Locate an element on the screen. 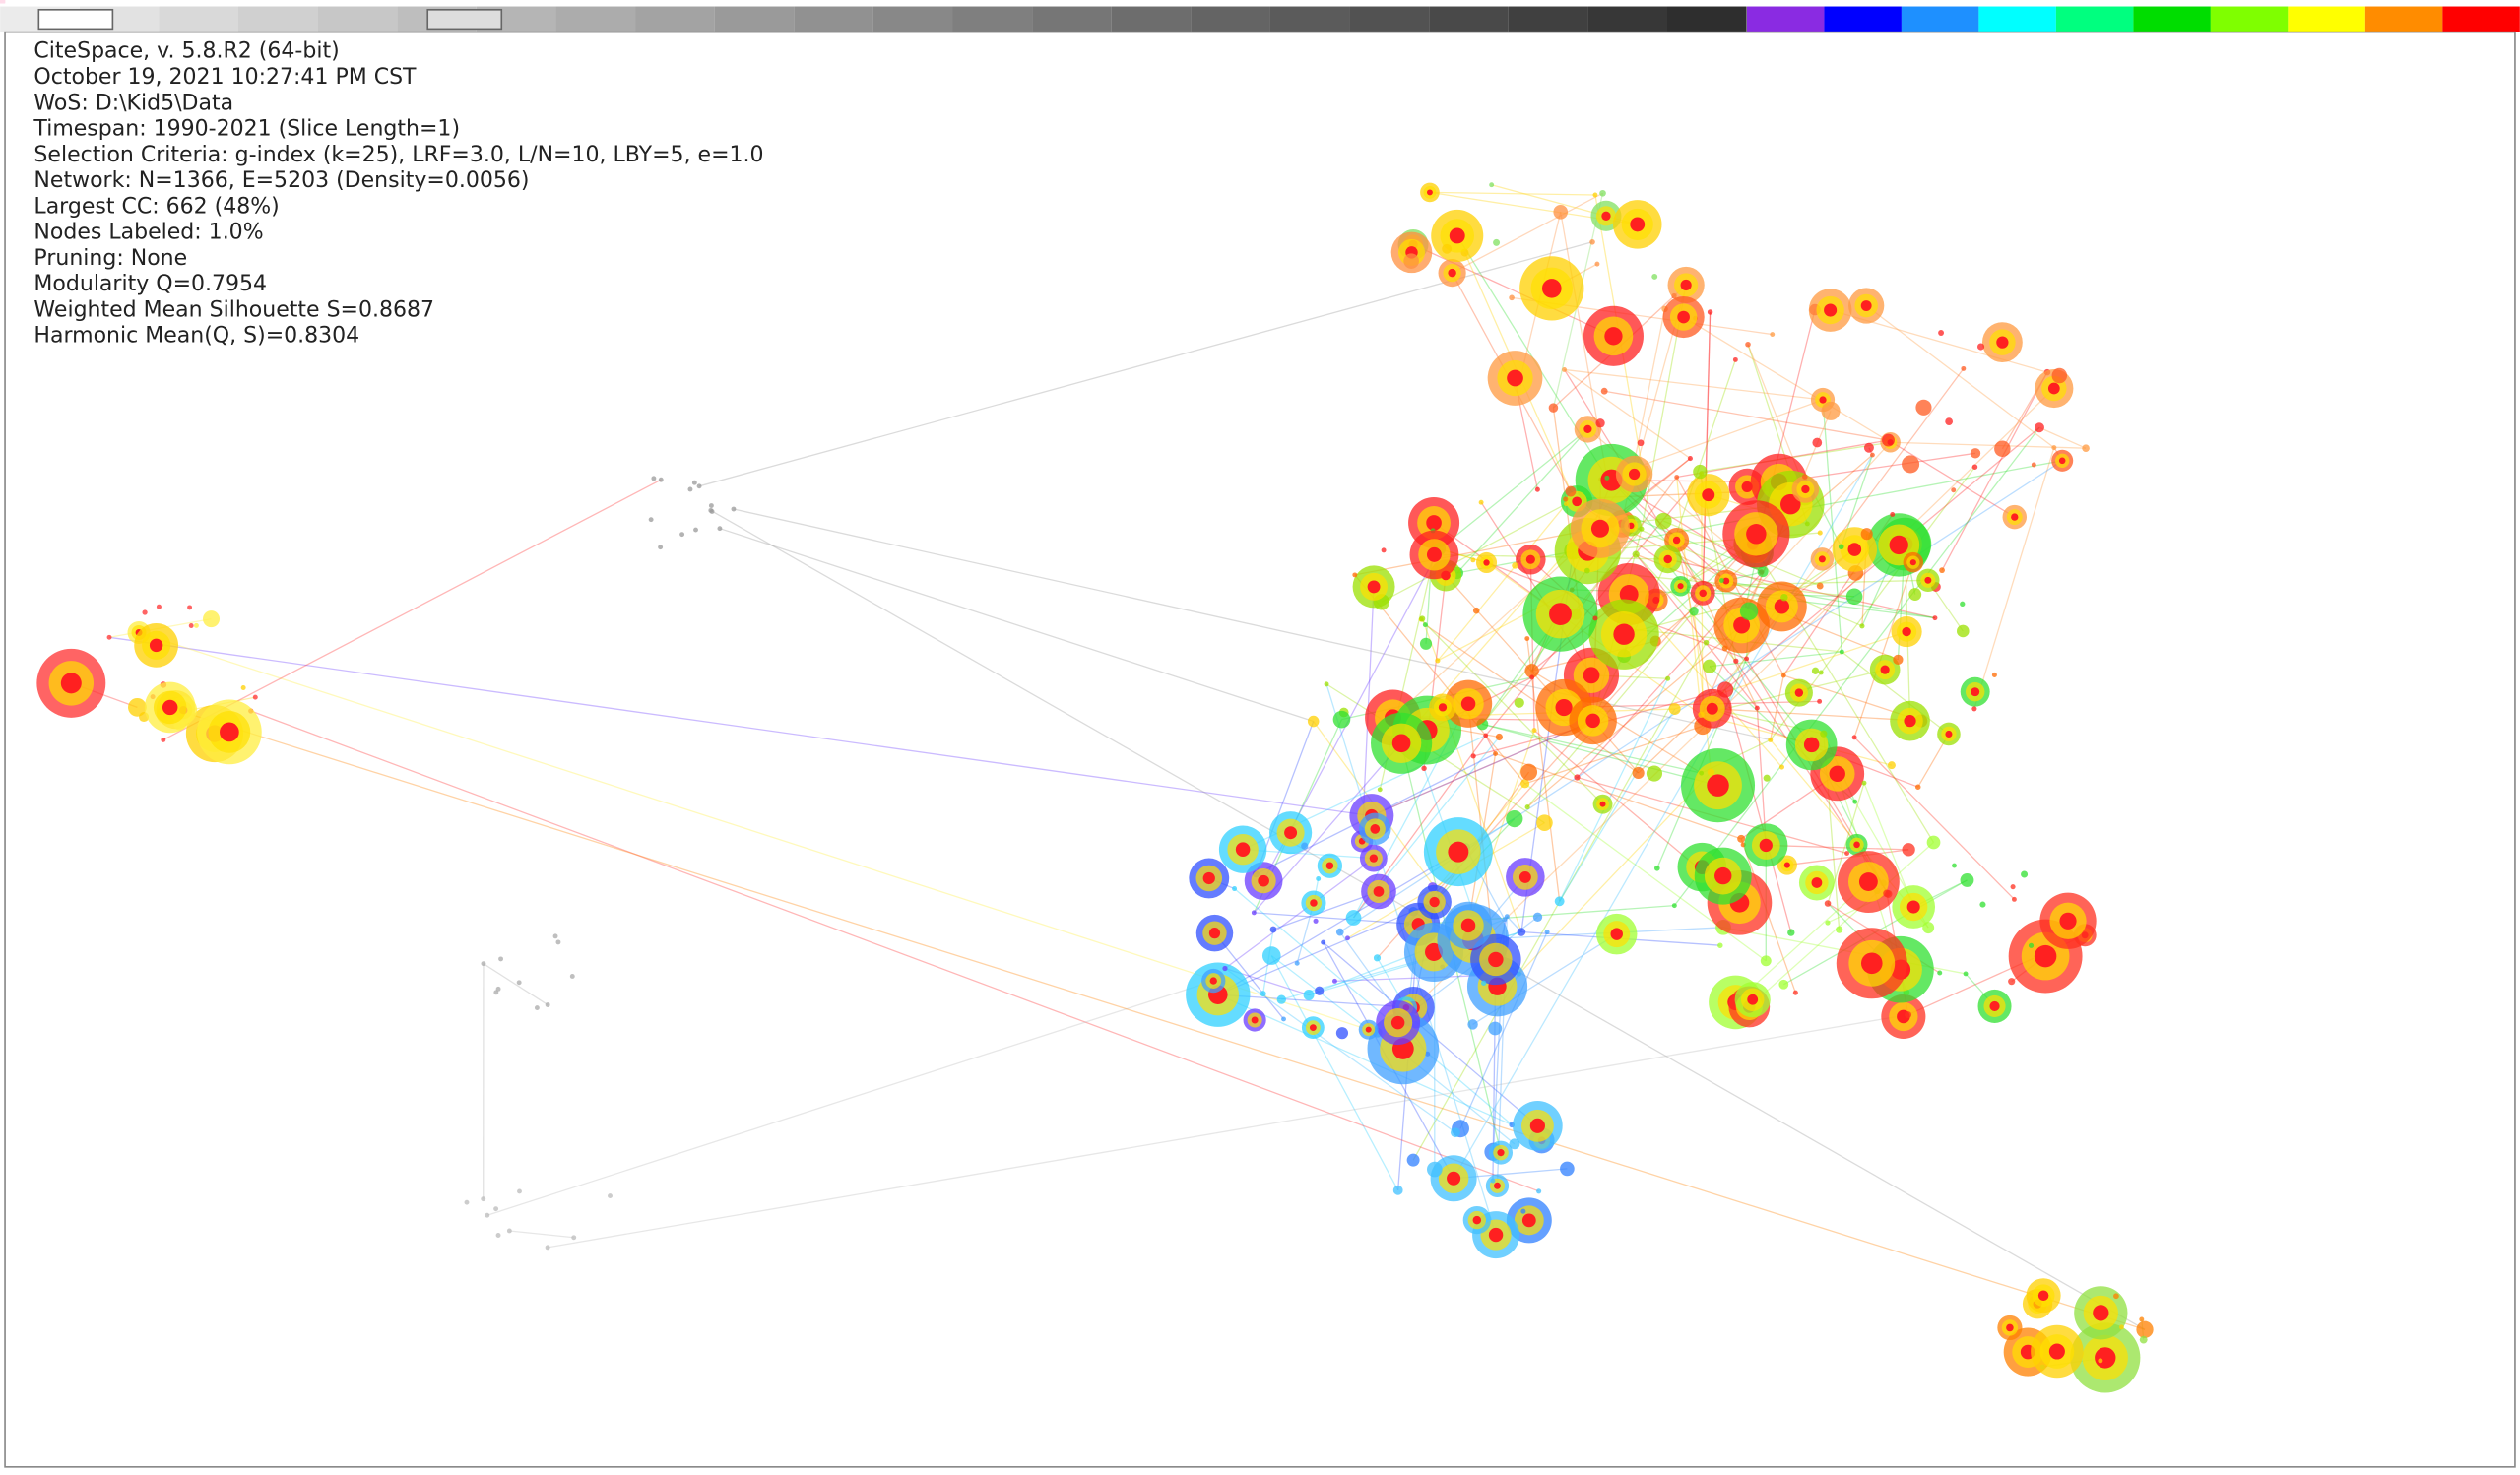  info-line: WoS: D:\Kid5\Data is located at coordinates (133, 103).